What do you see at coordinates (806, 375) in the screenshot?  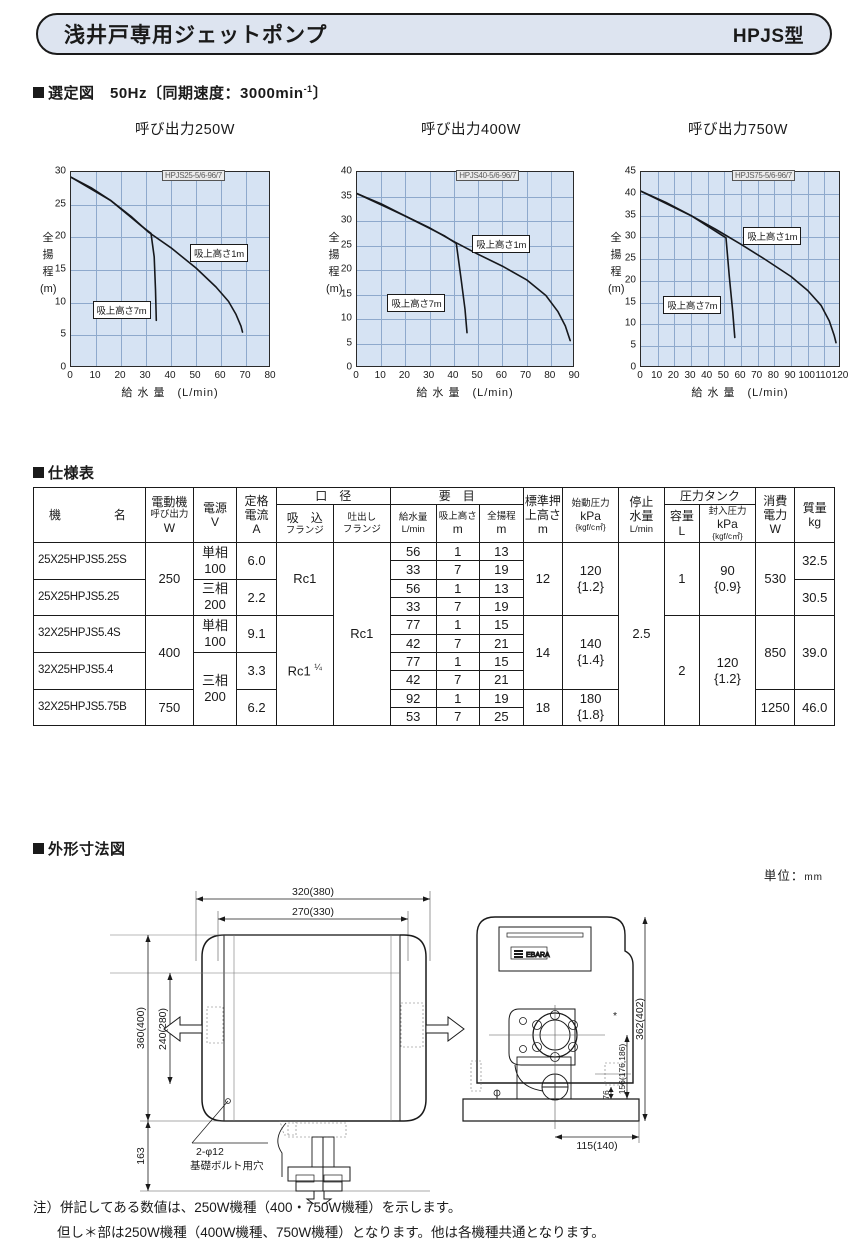 I see `xtick-3-100: 100` at bounding box center [806, 375].